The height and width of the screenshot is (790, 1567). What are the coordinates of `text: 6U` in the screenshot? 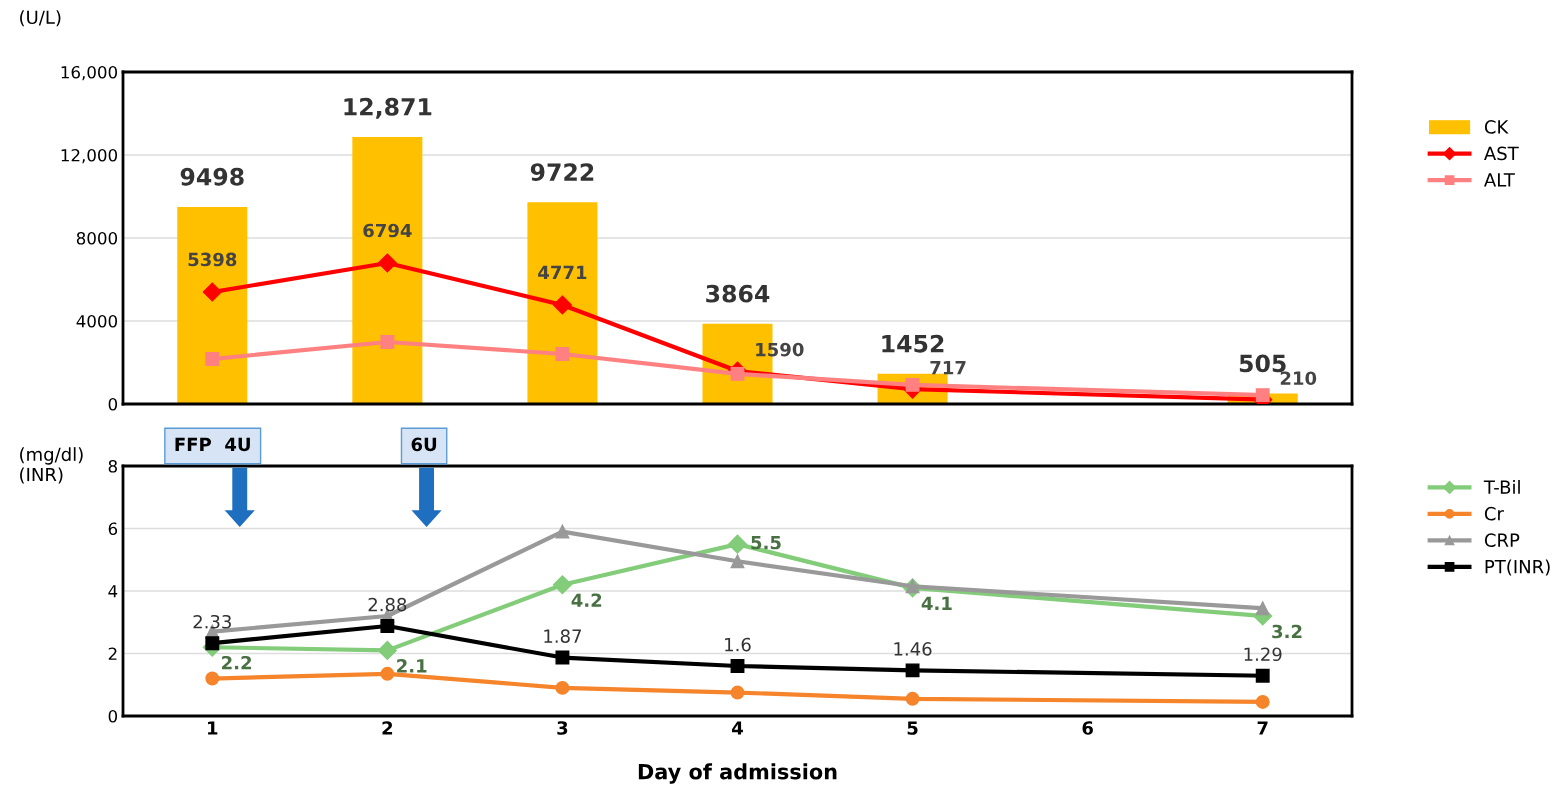 It's located at (424, 444).